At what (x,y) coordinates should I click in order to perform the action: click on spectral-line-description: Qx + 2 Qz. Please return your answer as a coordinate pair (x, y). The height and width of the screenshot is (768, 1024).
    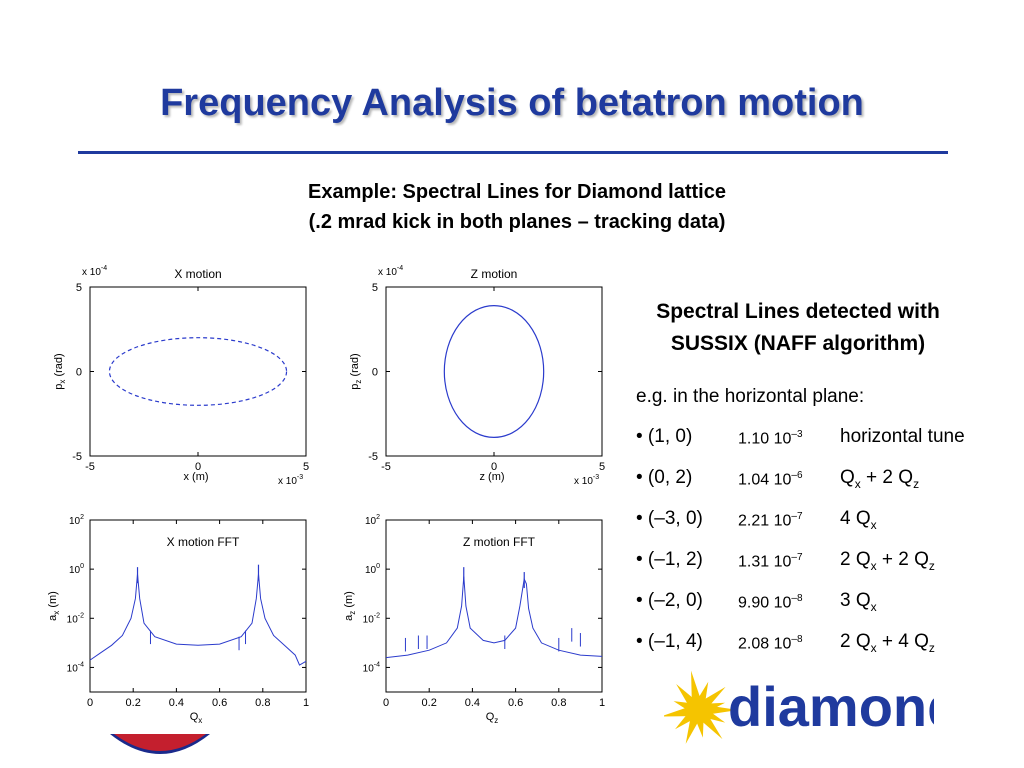
    Looking at the image, I should click on (880, 479).